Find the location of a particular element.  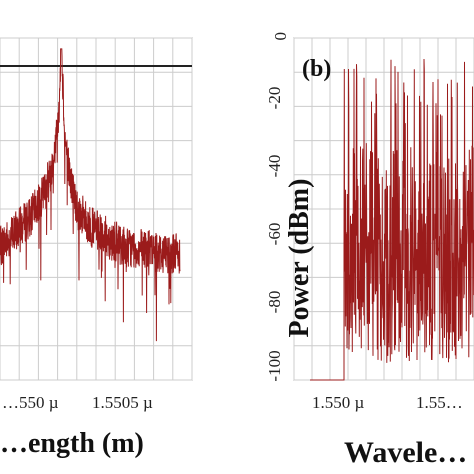

panel-b-y-tick-5: -100 is located at coordinates (274, 365).